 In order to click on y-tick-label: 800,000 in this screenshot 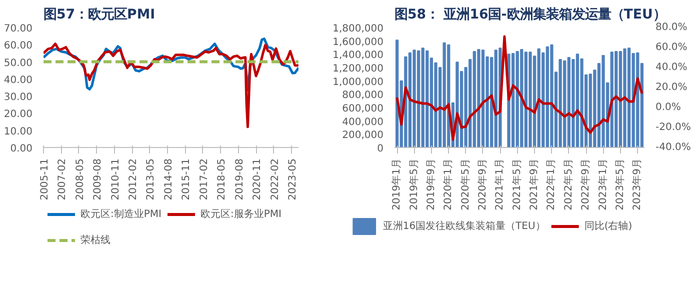, I will do `click(363, 96)`.